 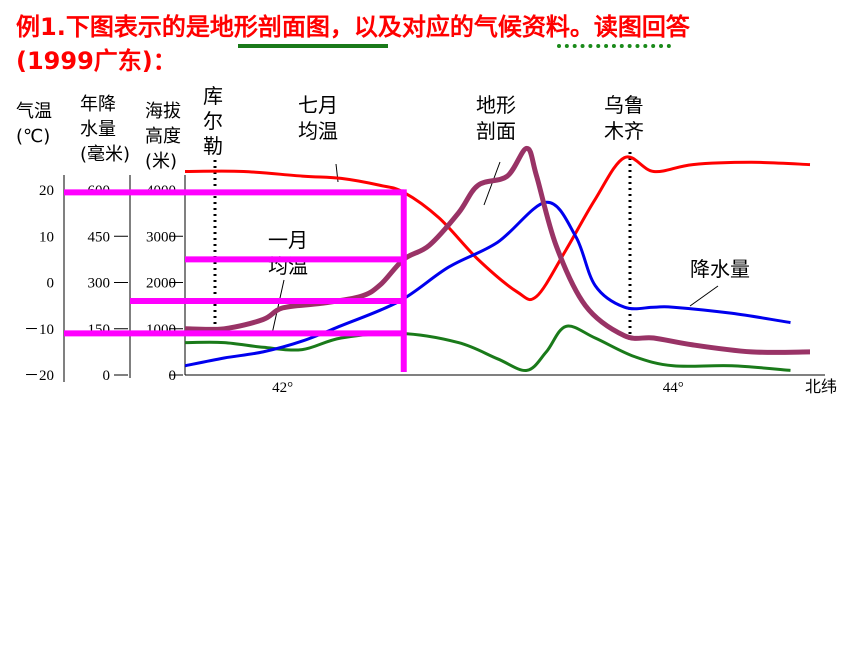 I want to click on urumqi-label: 乌鲁 木齐, so click(x=624, y=118).